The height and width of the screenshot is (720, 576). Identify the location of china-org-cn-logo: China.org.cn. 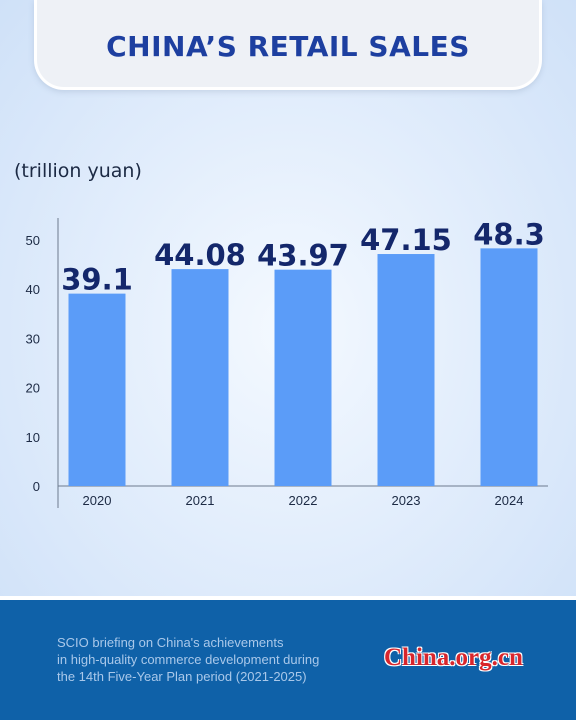
(453, 657).